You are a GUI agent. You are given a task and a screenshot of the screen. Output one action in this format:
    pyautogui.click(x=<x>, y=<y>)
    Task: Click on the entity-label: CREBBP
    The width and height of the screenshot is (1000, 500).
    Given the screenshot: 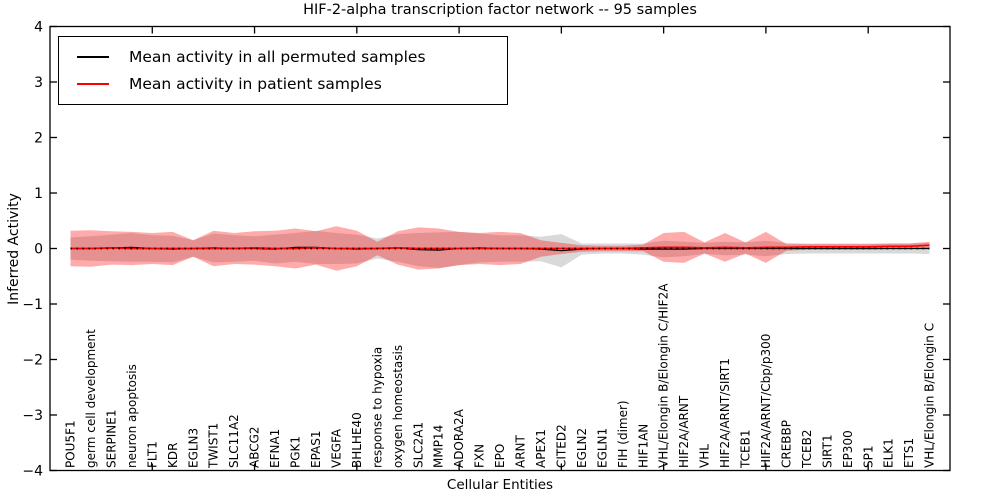 What is the action you would take?
    pyautogui.click(x=786, y=444)
    